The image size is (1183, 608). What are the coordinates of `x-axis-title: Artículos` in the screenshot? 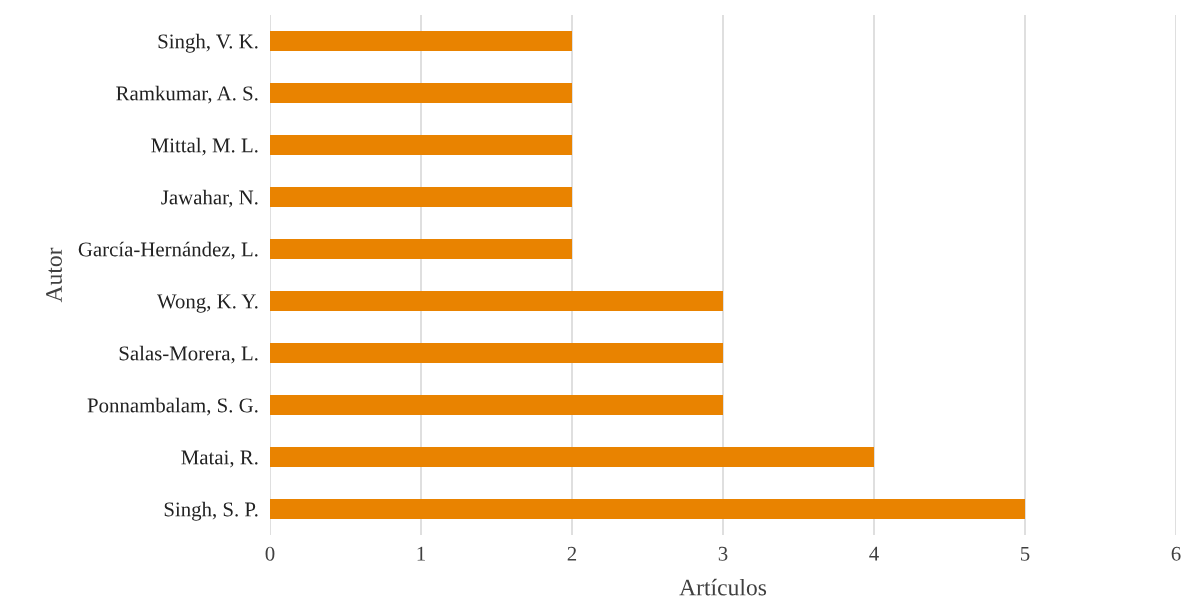 It's located at (723, 587).